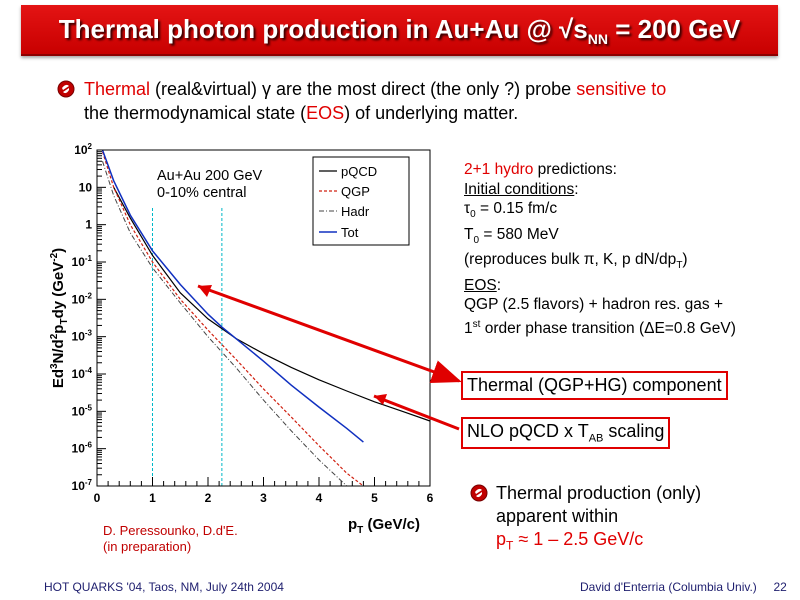  Describe the element at coordinates (88, 225) in the screenshot. I see `y-tick-label-7: 1` at that location.